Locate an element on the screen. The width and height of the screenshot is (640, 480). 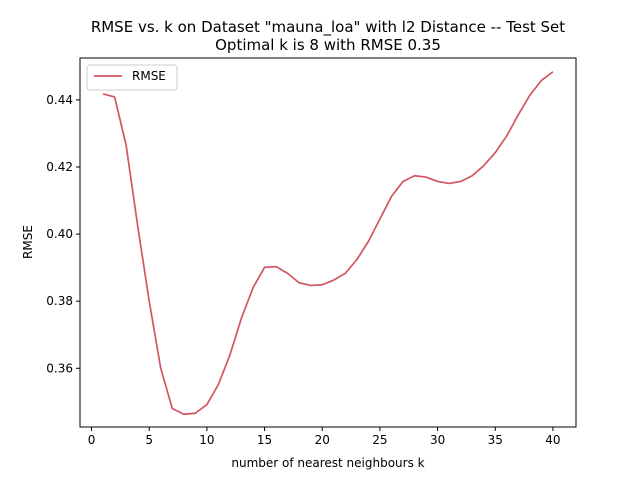
x-tick-label: 25 is located at coordinates (379, 440).